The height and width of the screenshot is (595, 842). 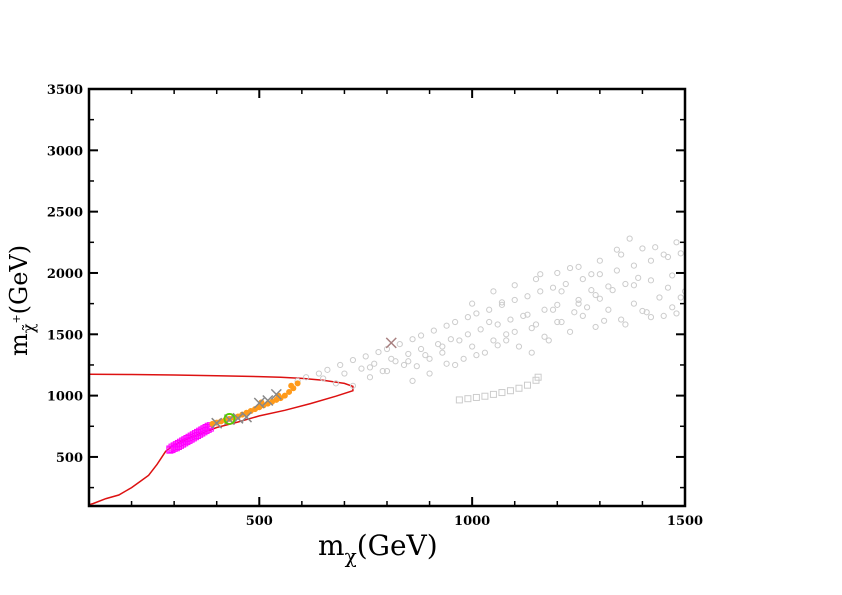 What do you see at coordinates (685, 521) in the screenshot?
I see `x-tick-label-1500: 1500` at bounding box center [685, 521].